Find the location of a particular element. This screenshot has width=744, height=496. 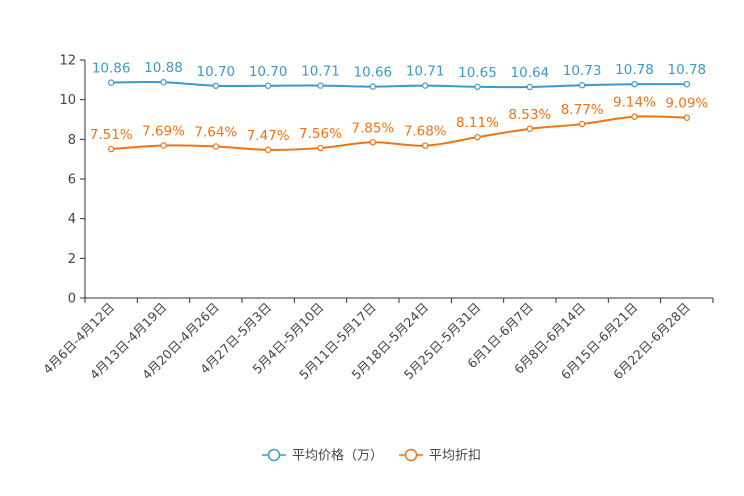

data-label: 9.09% is located at coordinates (686, 104).